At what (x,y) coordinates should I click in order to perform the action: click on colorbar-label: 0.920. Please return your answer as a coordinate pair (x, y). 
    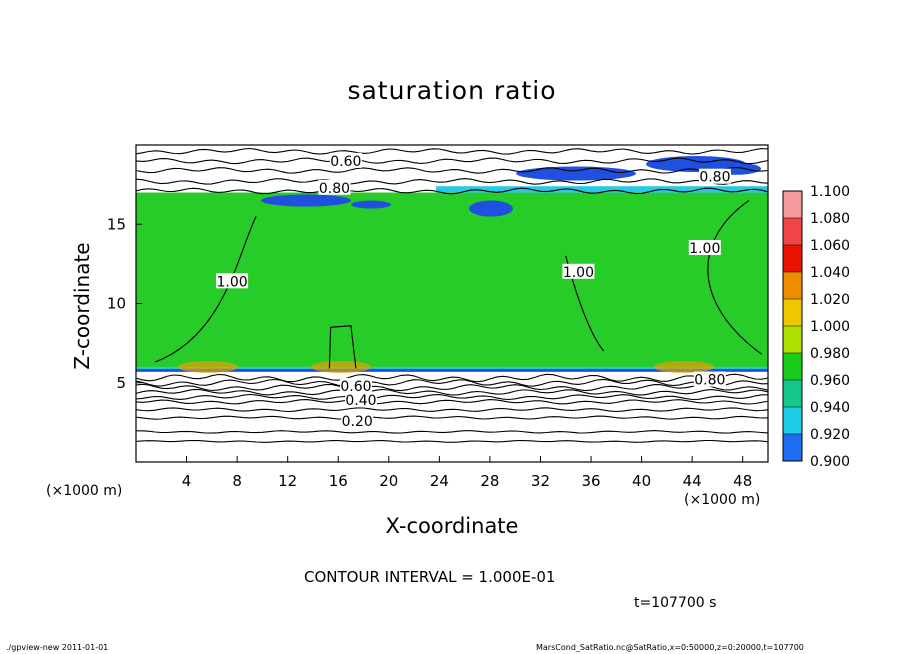
    Looking at the image, I should click on (830, 435).